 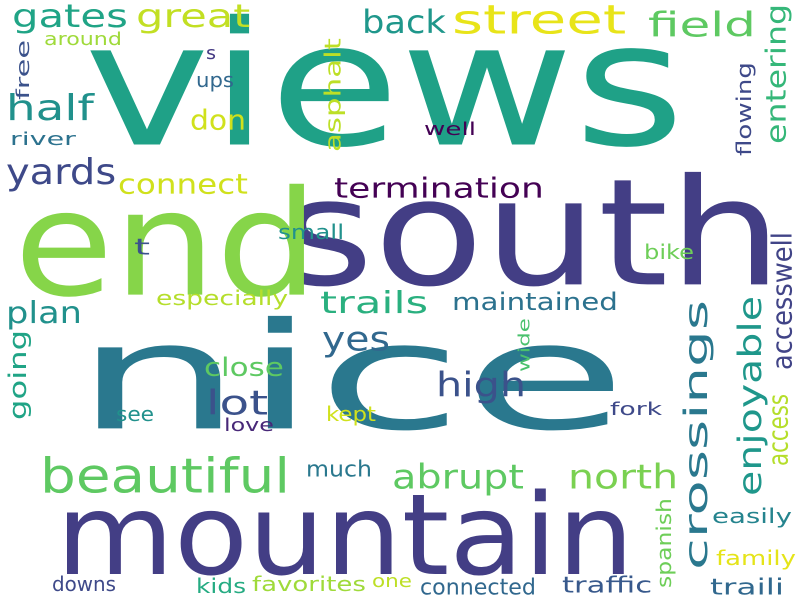 What do you see at coordinates (211, 53) in the screenshot?
I see `word-s: s` at bounding box center [211, 53].